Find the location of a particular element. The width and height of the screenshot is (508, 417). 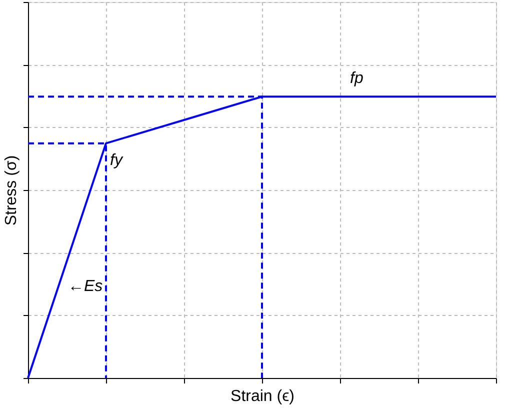

x-axis-title: Strain (ϵ) is located at coordinates (262, 396).